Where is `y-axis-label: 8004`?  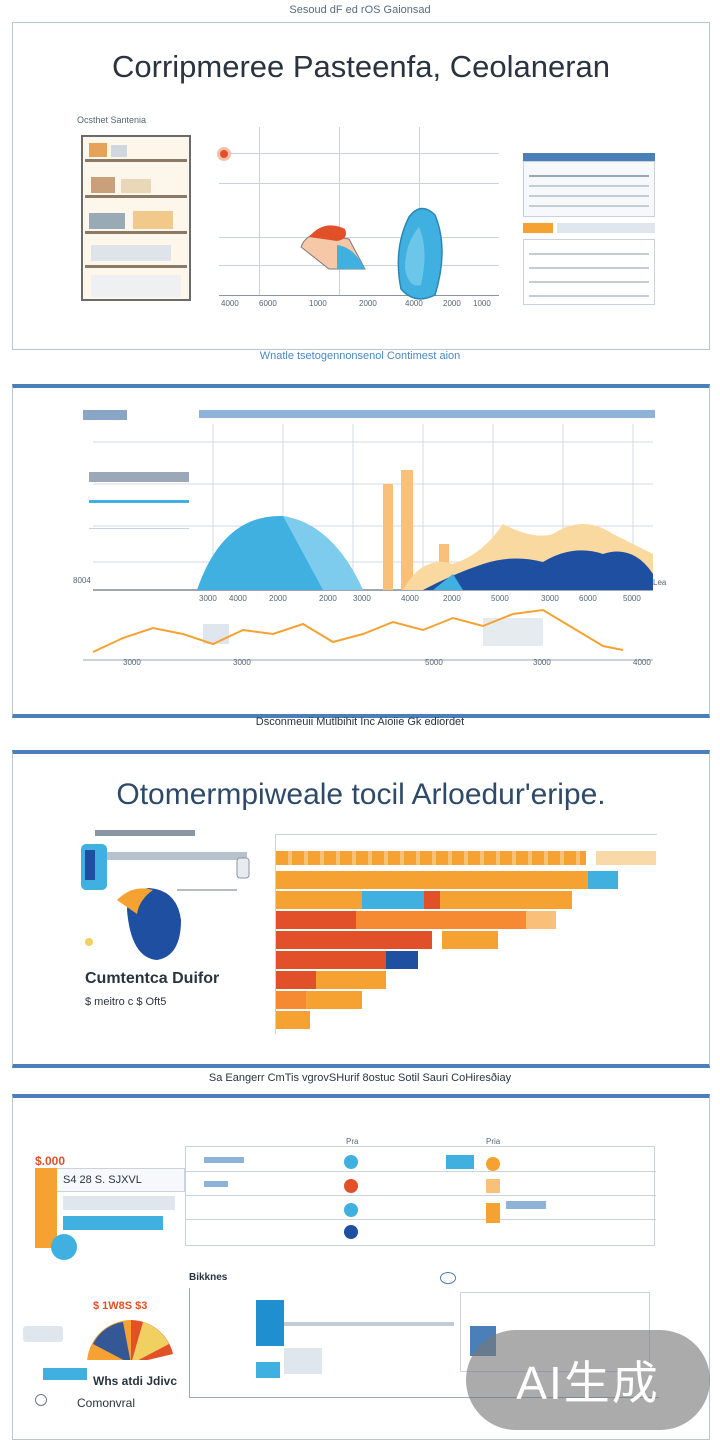
y-axis-label: 8004 is located at coordinates (82, 580).